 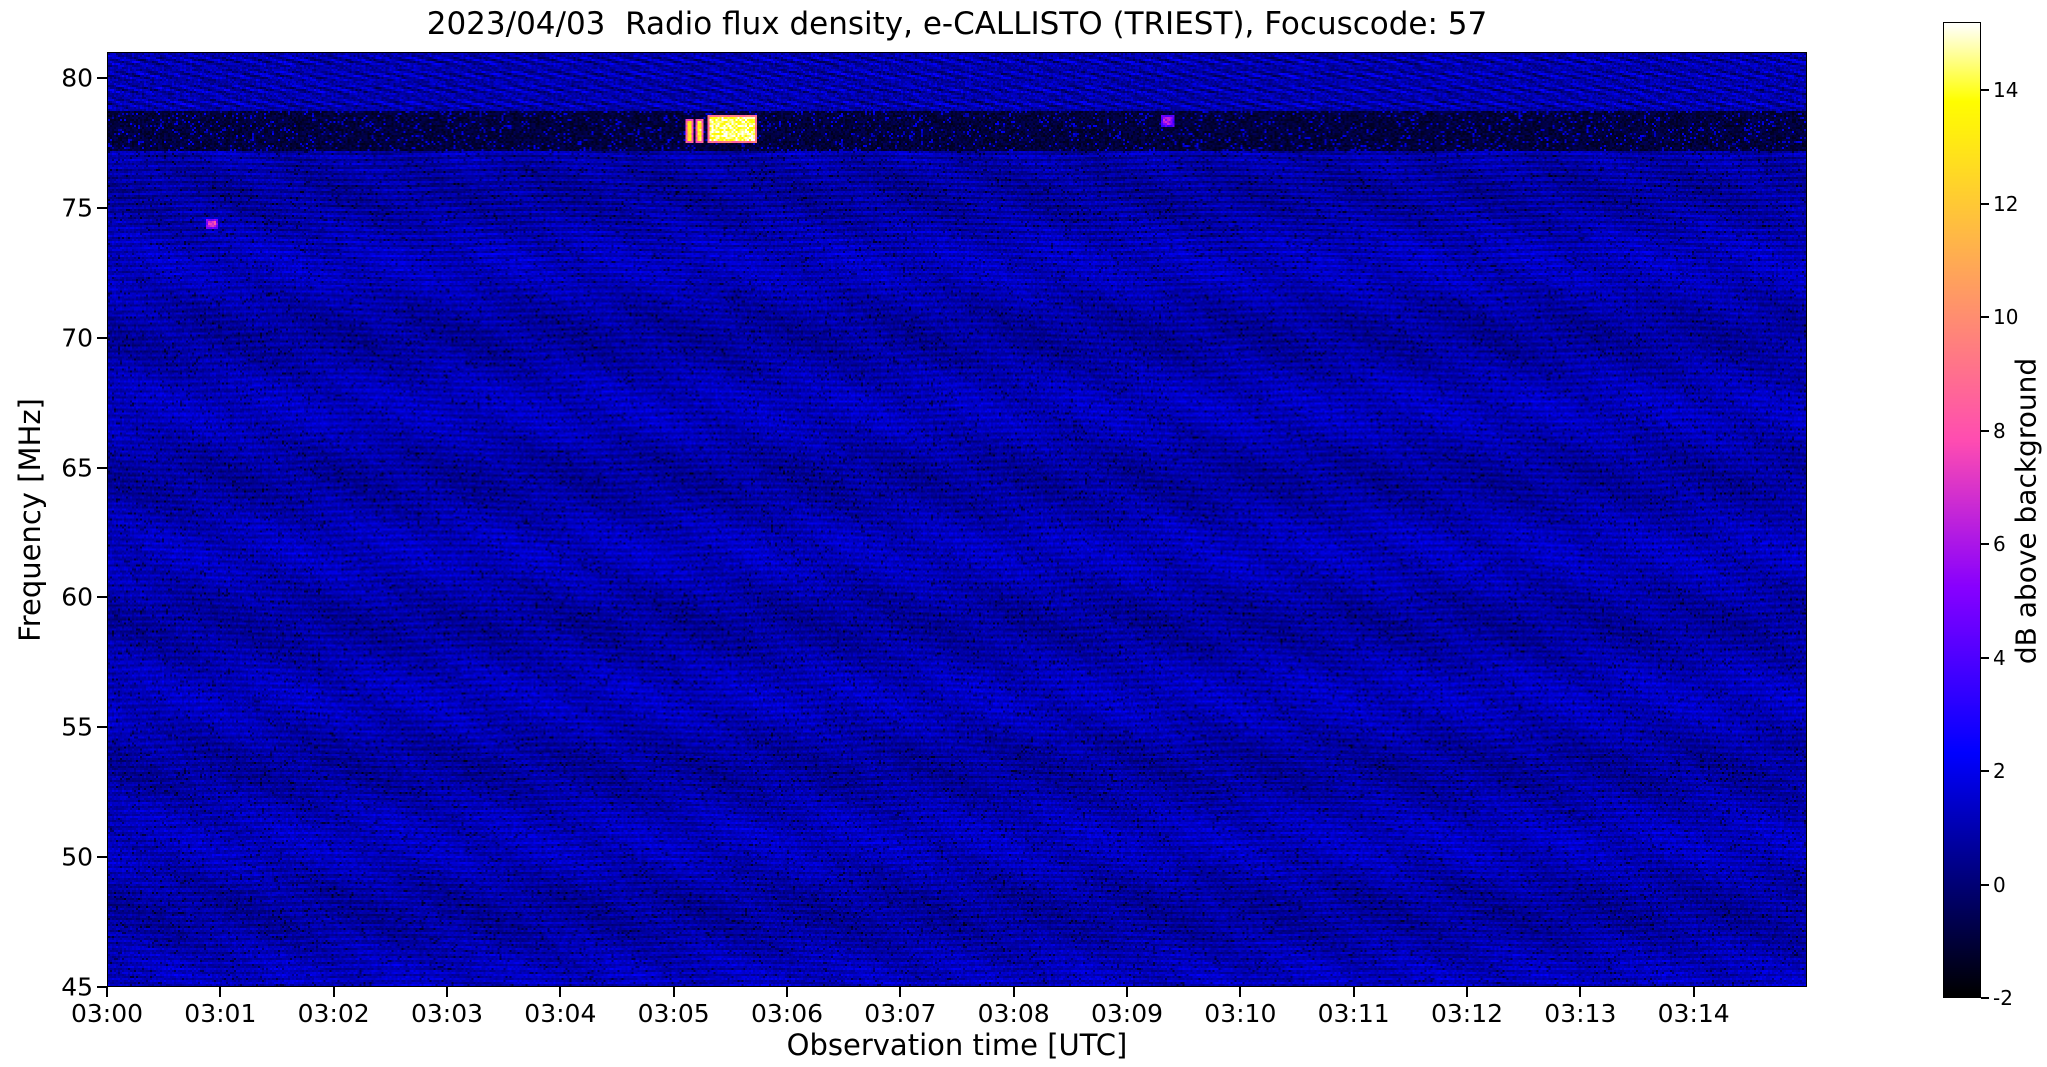 What do you see at coordinates (1693, 1013) in the screenshot?
I see `x-tick-label: 03:14` at bounding box center [1693, 1013].